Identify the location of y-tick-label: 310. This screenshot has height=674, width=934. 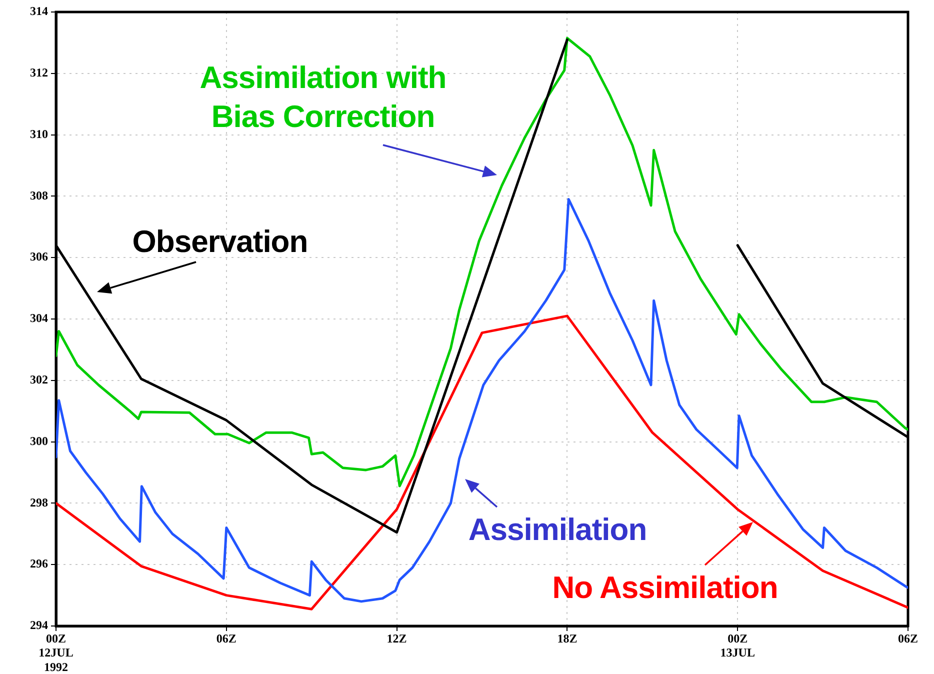
(39, 133).